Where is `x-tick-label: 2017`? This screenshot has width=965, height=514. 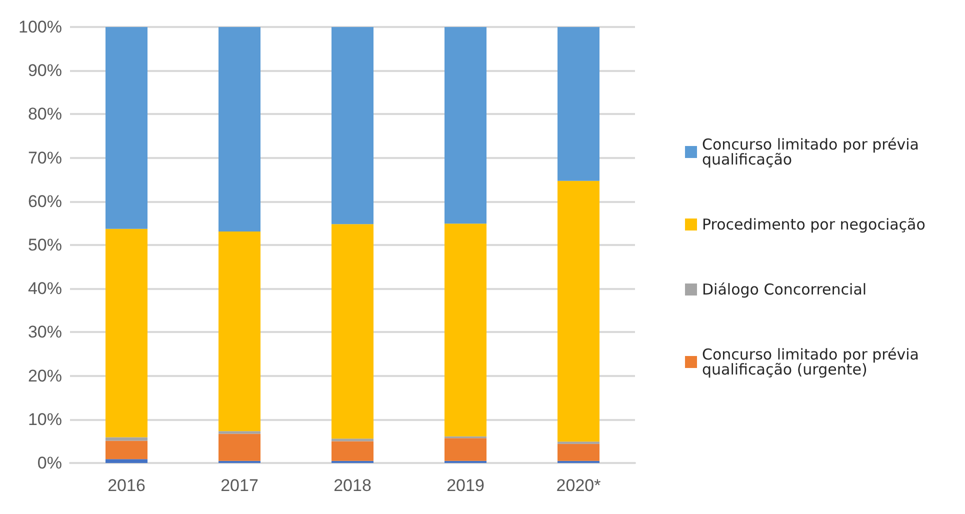
x-tick-label: 2017 is located at coordinates (239, 485).